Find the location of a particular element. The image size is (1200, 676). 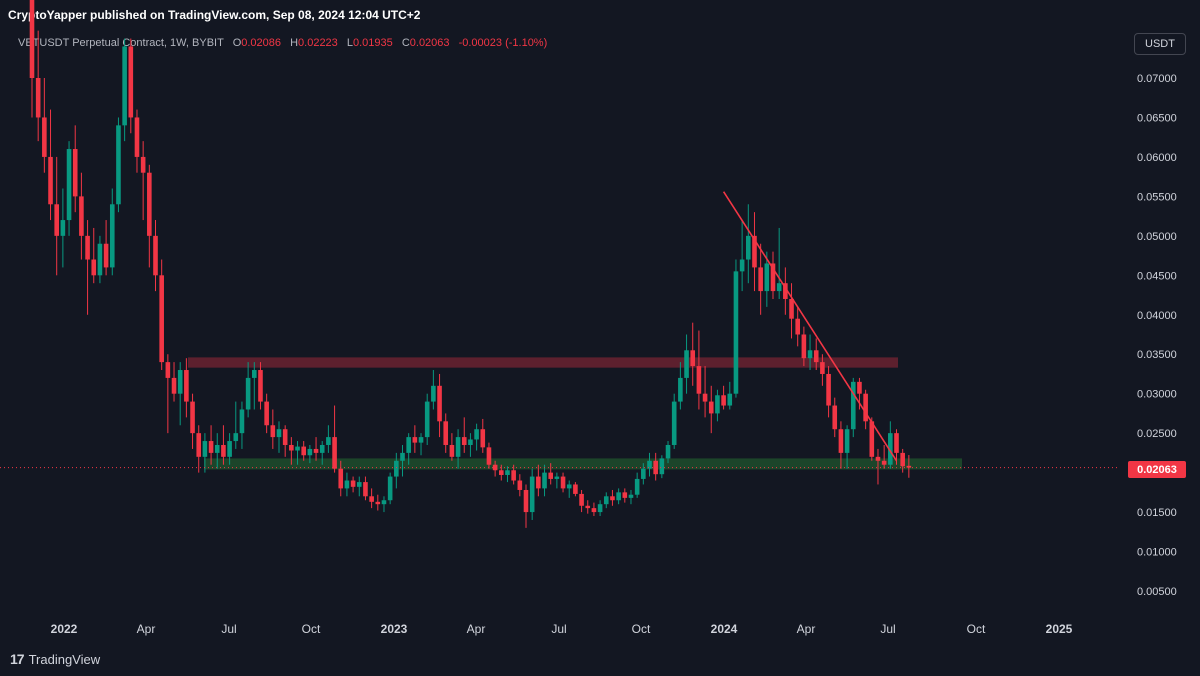

price-tick-label: 0.06000 is located at coordinates (1157, 158).